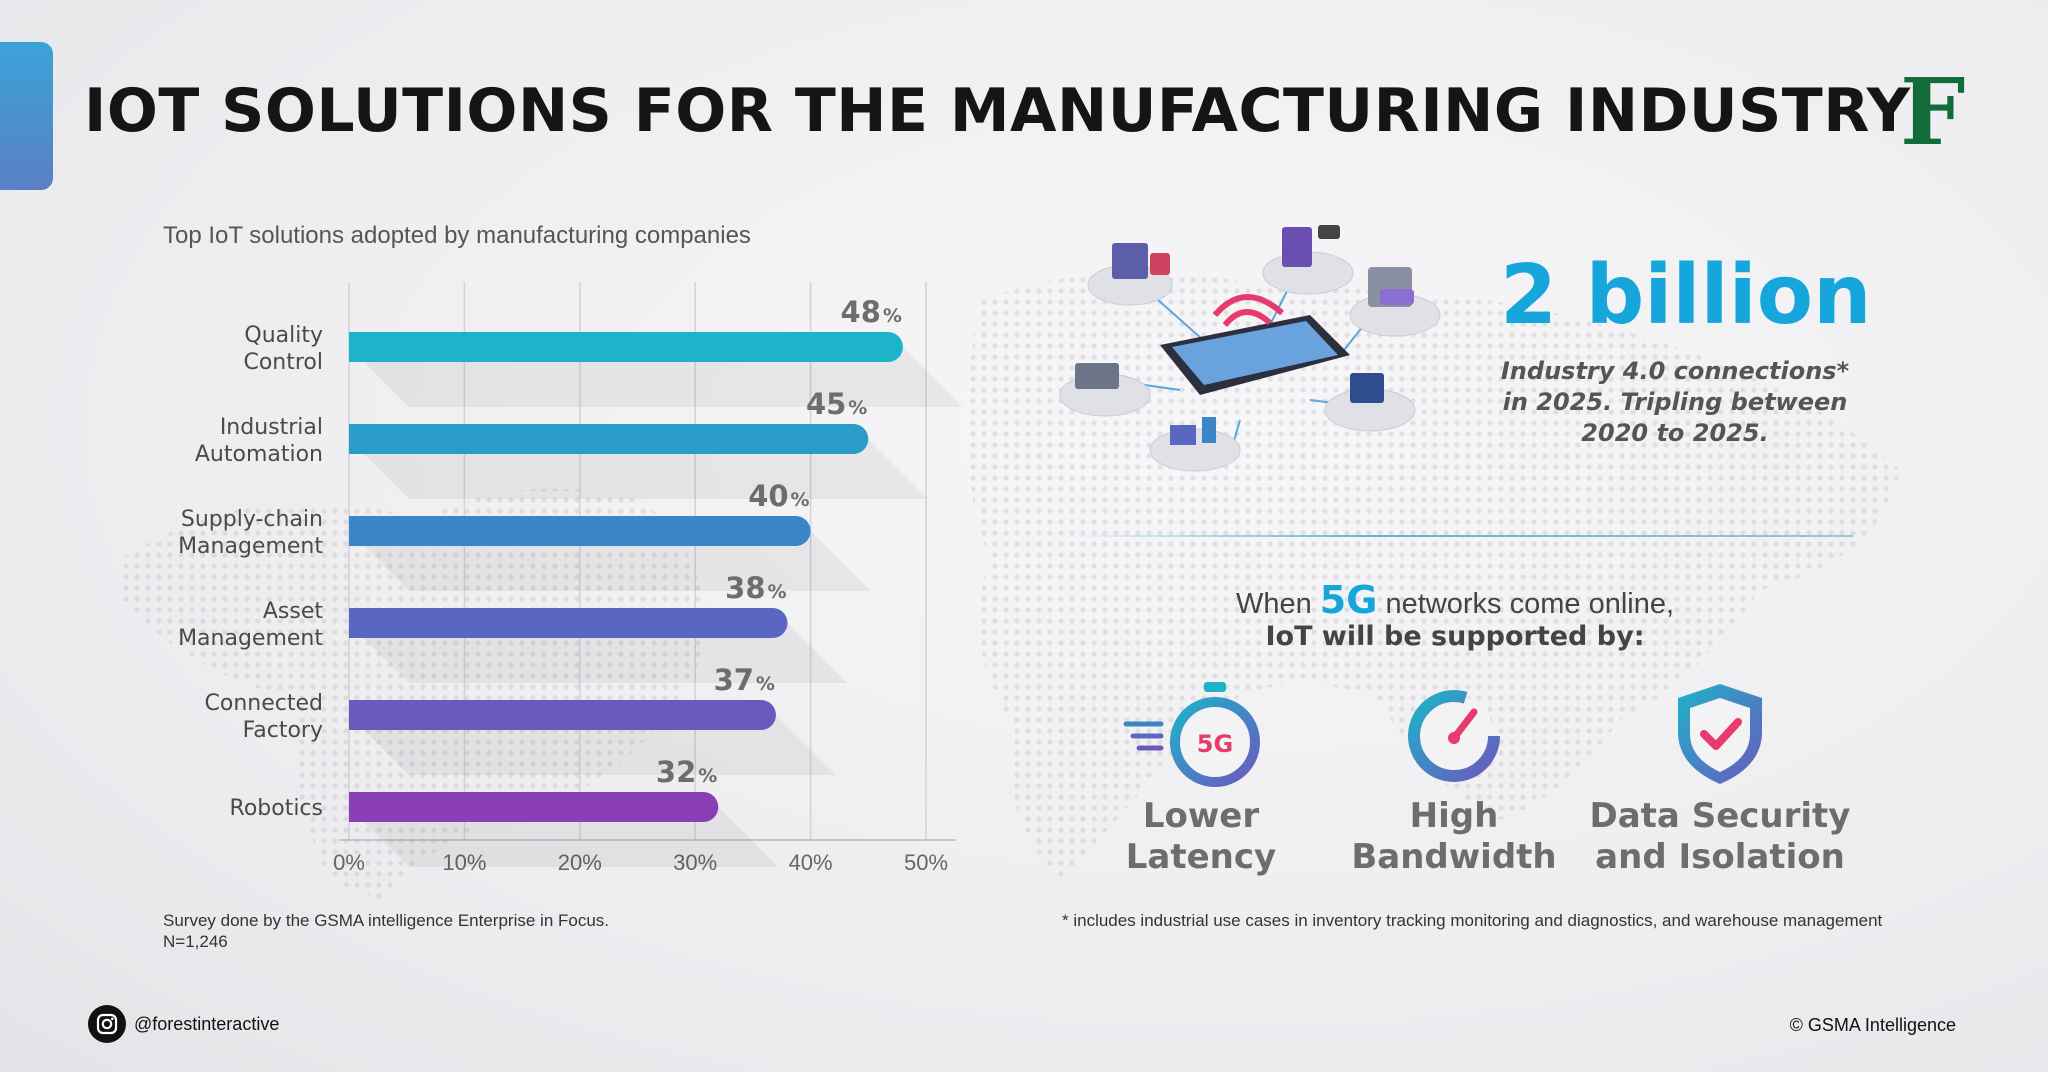 This screenshot has height=1072, width=2048. What do you see at coordinates (1454, 736) in the screenshot?
I see `speedometer-icon` at bounding box center [1454, 736].